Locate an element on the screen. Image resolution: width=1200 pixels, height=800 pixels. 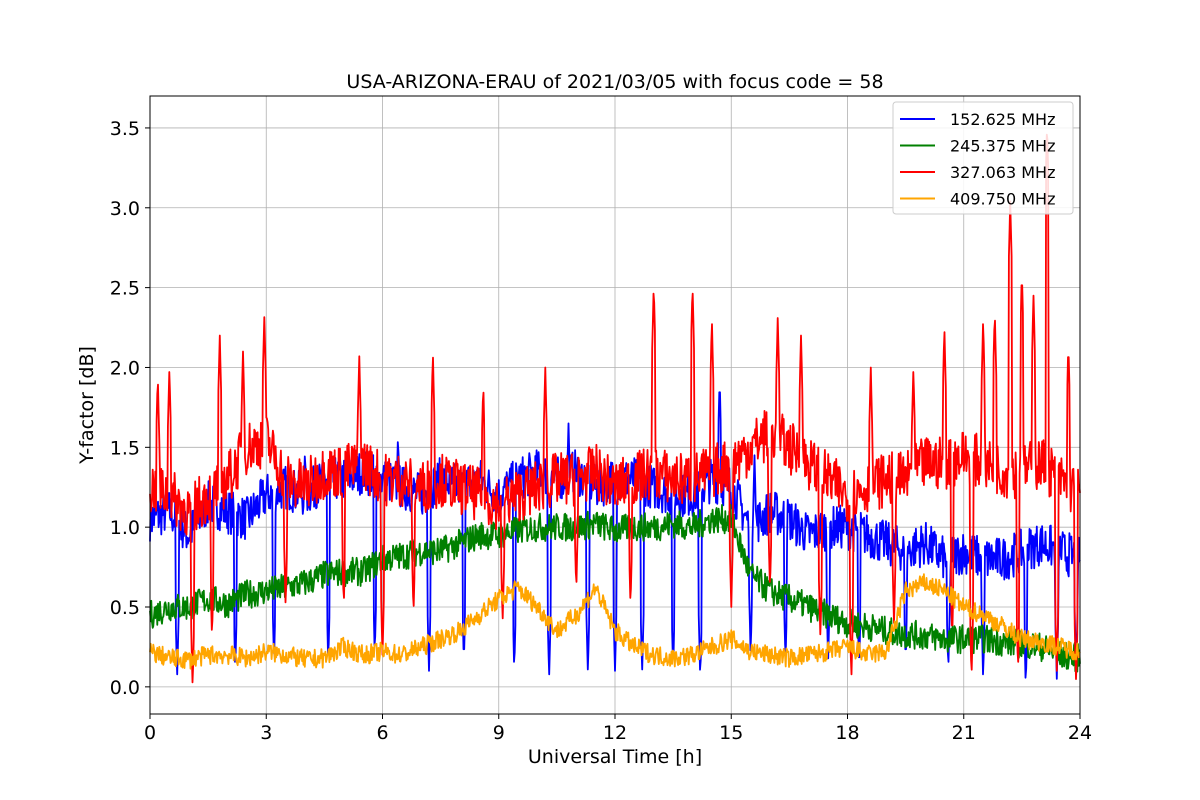
y-tick-label: 1.5 is located at coordinates (125, 448).